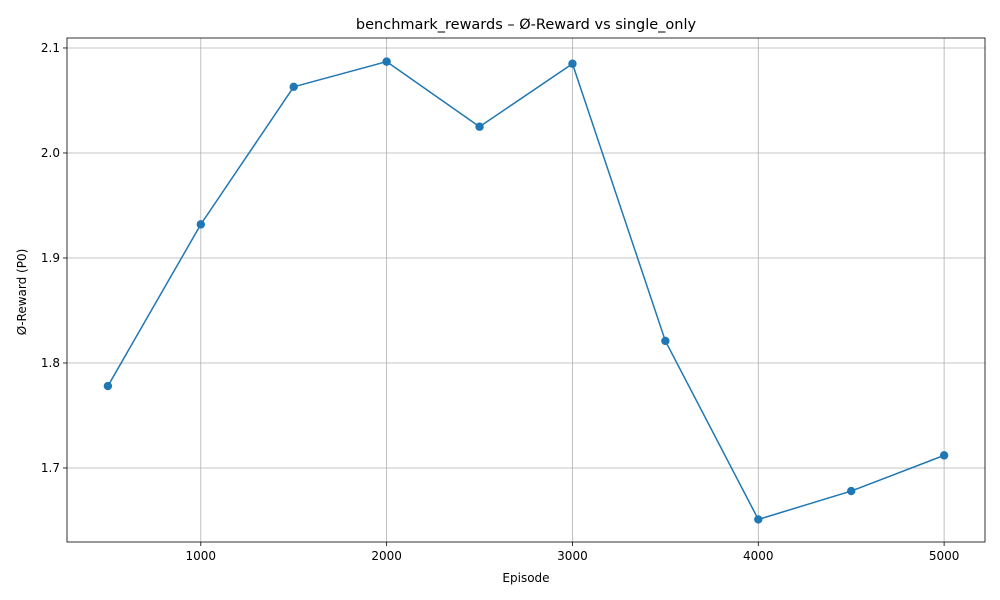 Image resolution: width=1000 pixels, height=600 pixels. What do you see at coordinates (50, 468) in the screenshot?
I see `y-tick-label: 1.7` at bounding box center [50, 468].